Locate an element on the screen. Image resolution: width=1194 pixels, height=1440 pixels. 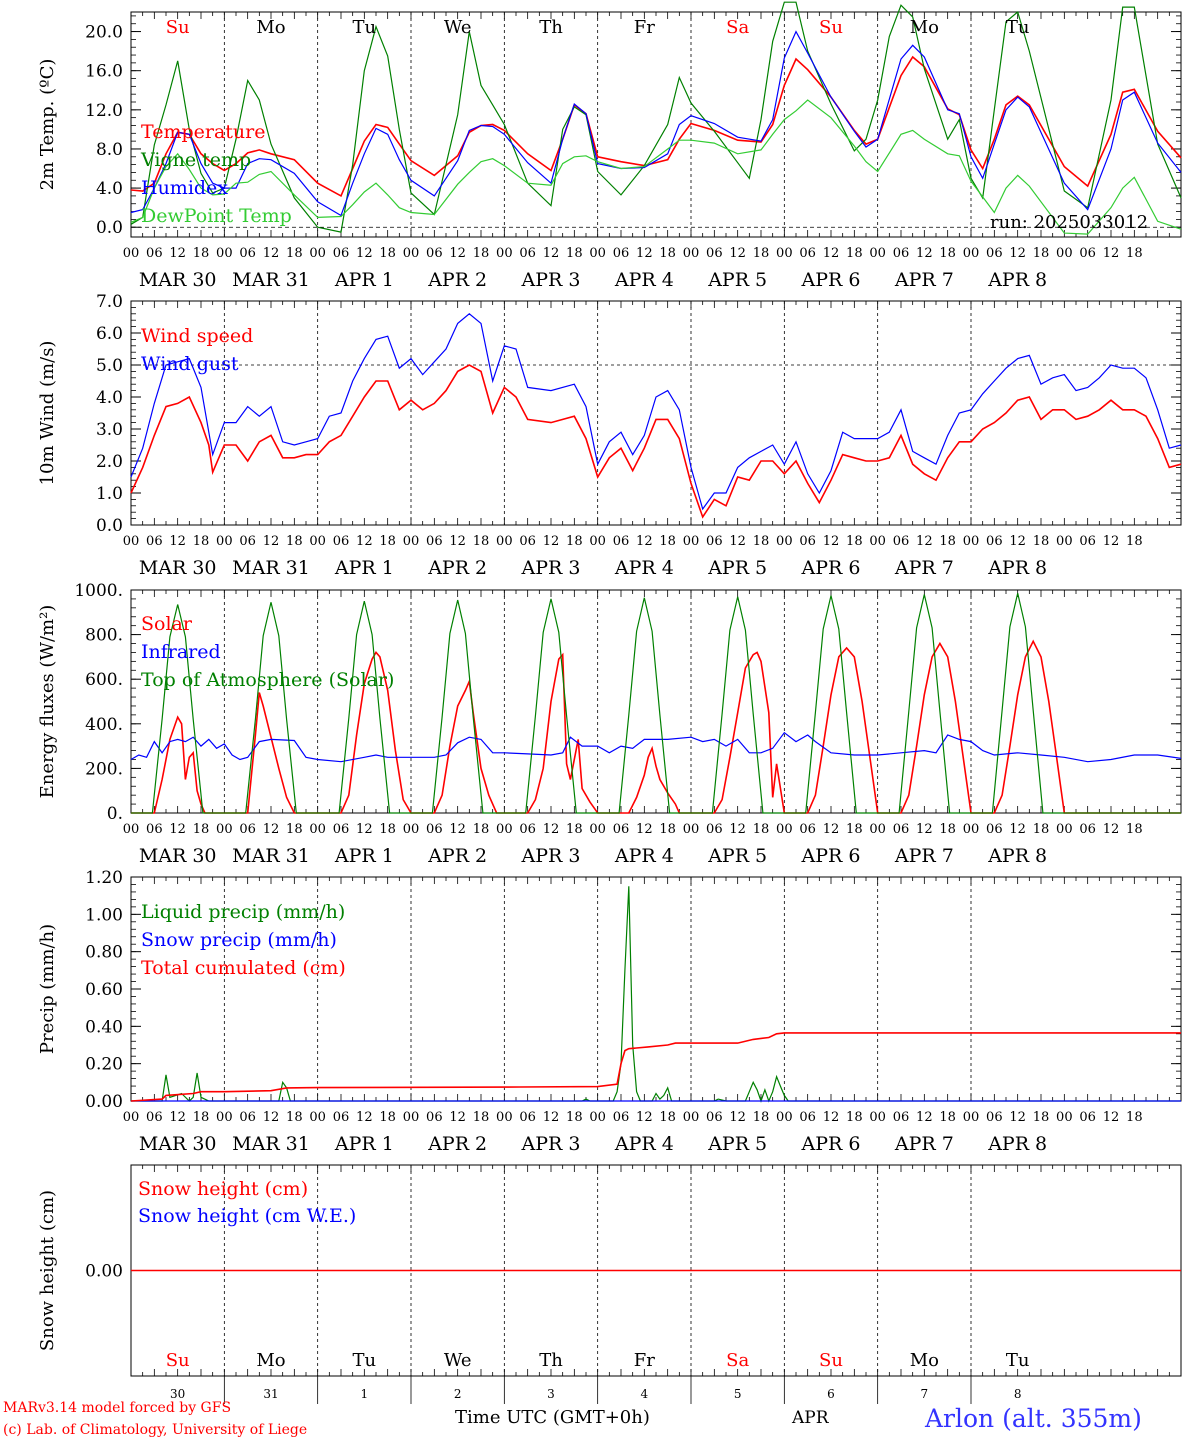
y-tick-label: 4.0 is located at coordinates (109, 189).